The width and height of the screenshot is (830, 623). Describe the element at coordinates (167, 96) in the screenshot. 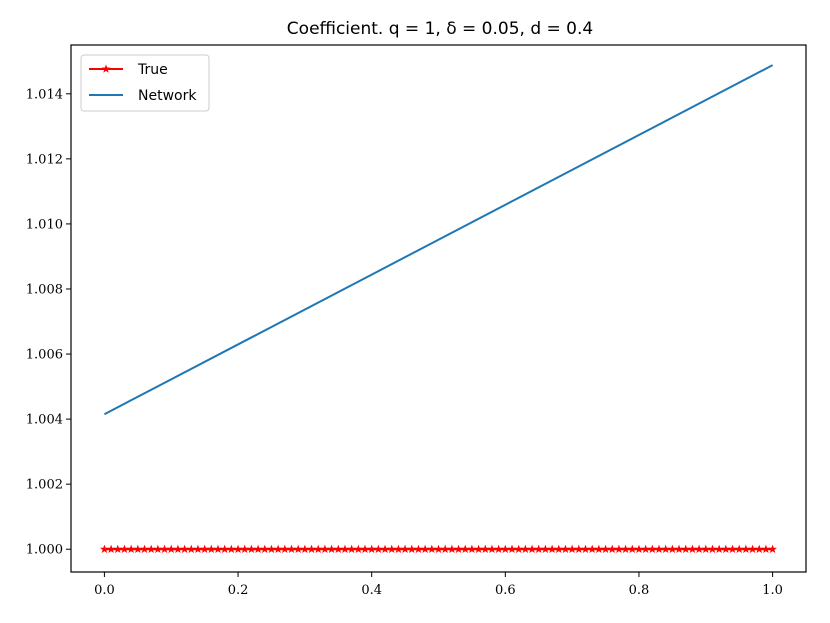

I see `legend-network-label: Network` at that location.